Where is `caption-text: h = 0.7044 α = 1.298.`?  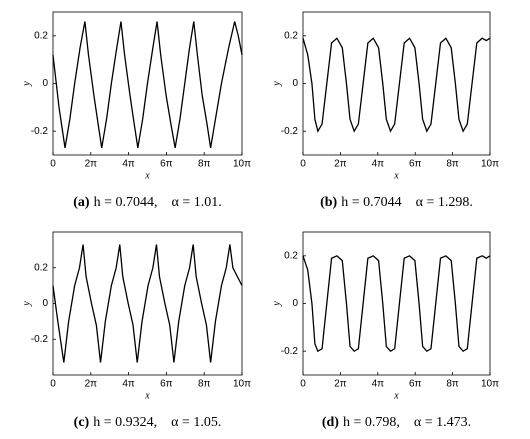
caption-text: h = 0.7044 α = 1.298. is located at coordinates (407, 202).